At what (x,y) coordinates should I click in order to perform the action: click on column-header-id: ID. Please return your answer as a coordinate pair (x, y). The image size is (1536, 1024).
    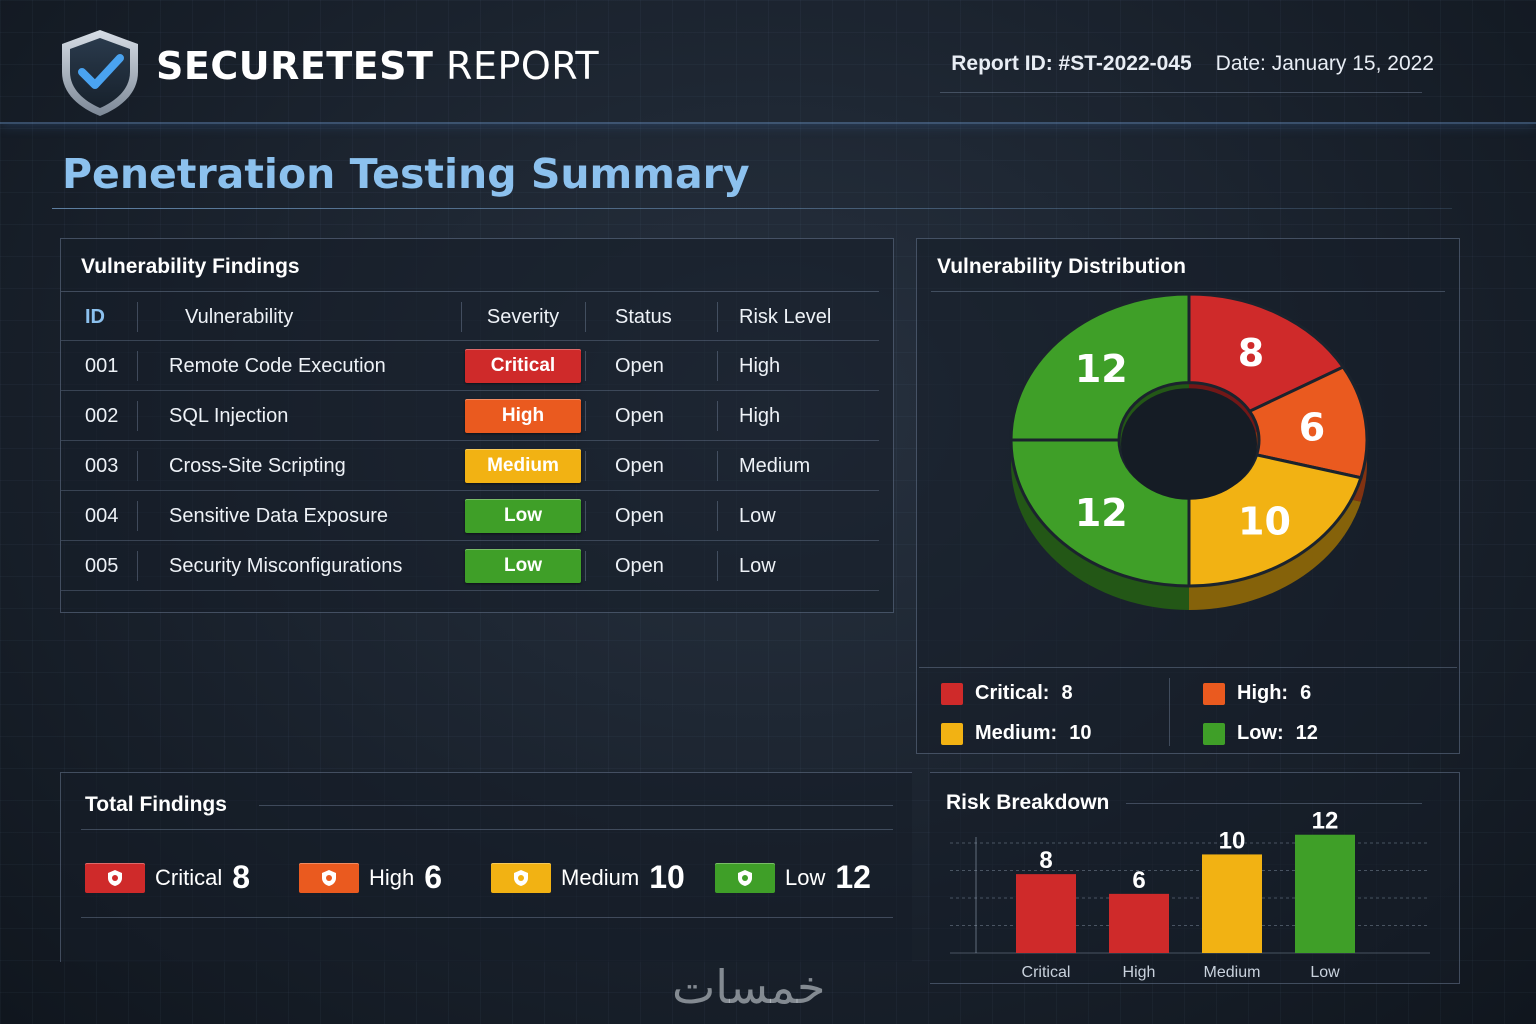
    Looking at the image, I should click on (95, 316).